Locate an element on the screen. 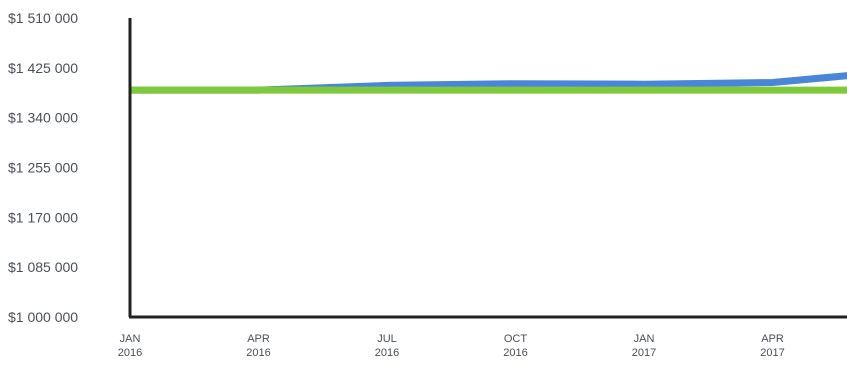 This screenshot has width=847, height=367. y-tick-label: $1 085 000 is located at coordinates (43, 267).